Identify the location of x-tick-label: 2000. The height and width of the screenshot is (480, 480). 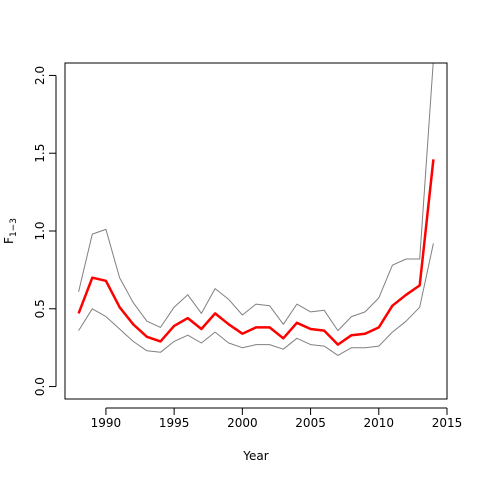
(242, 423).